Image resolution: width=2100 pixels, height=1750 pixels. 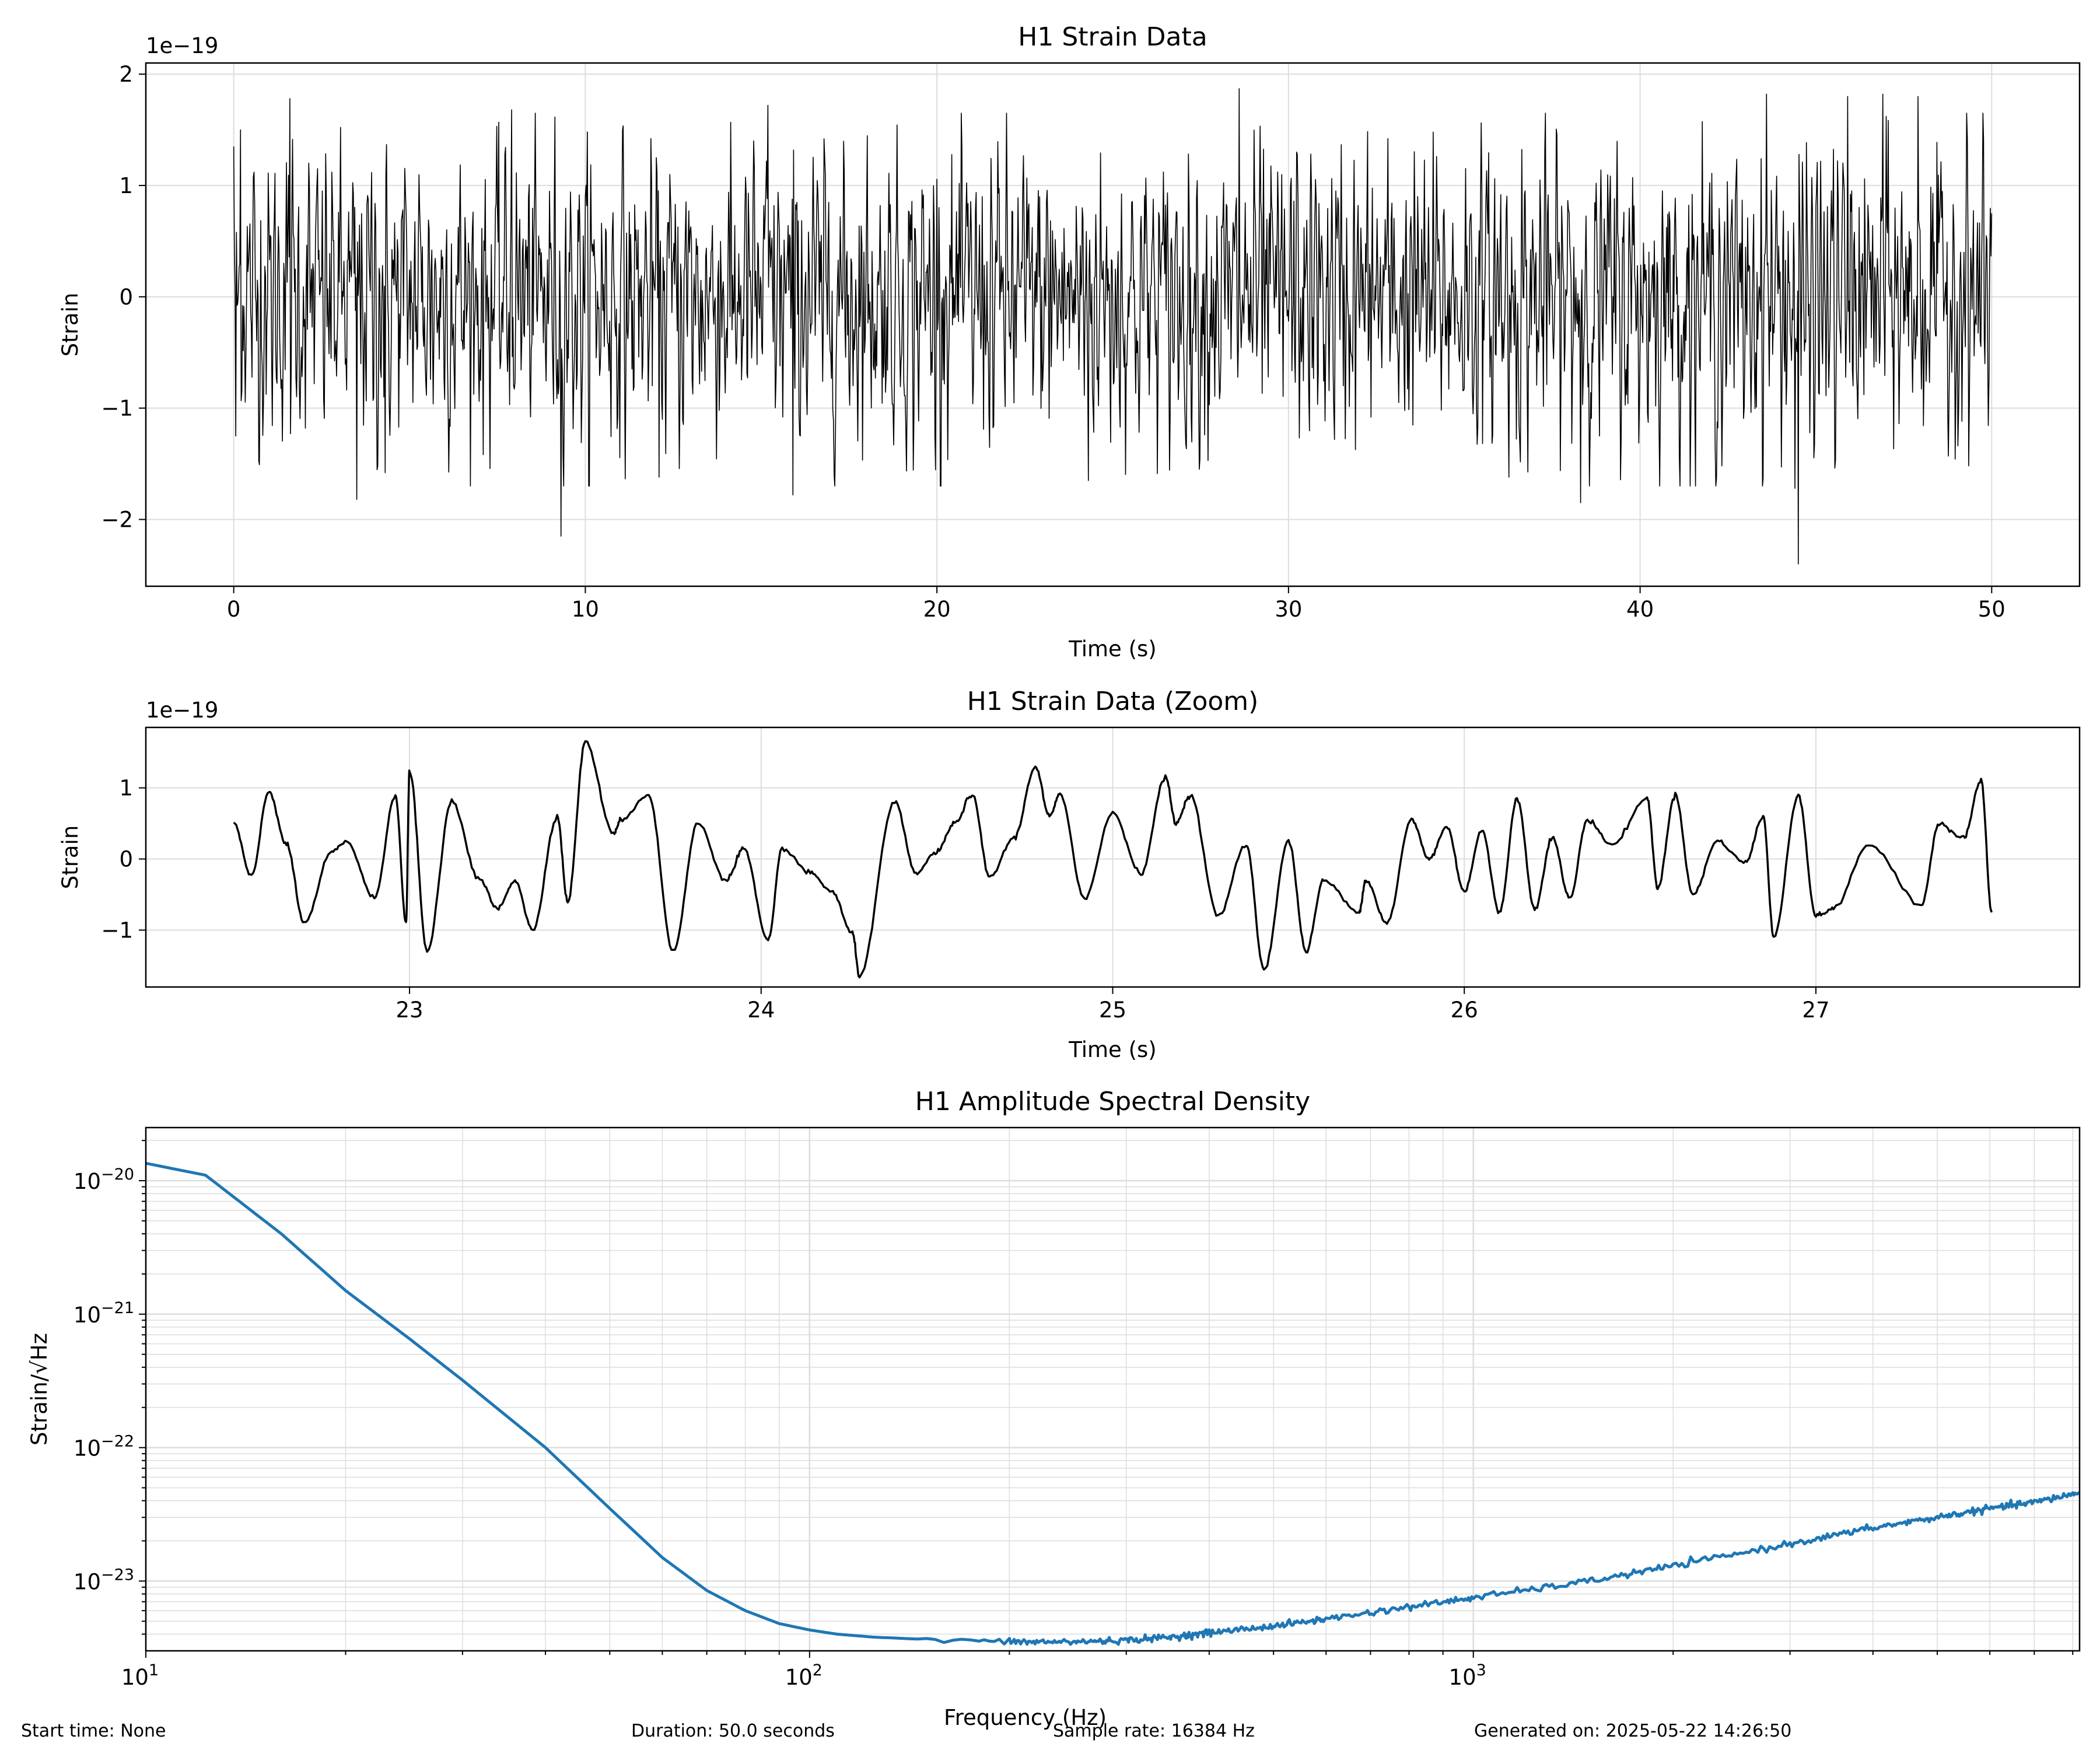 What do you see at coordinates (733, 1731) in the screenshot?
I see `footer-duration: Duration: 50.0 seconds` at bounding box center [733, 1731].